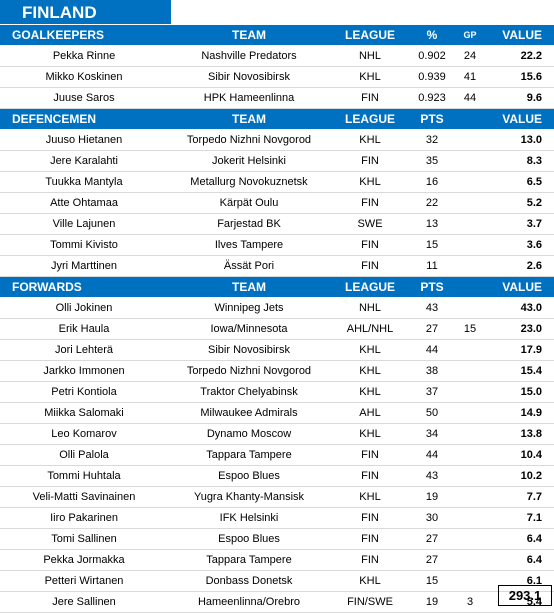 The height and width of the screenshot is (613, 554). I want to click on player-name: Olli Palola, so click(84, 455).